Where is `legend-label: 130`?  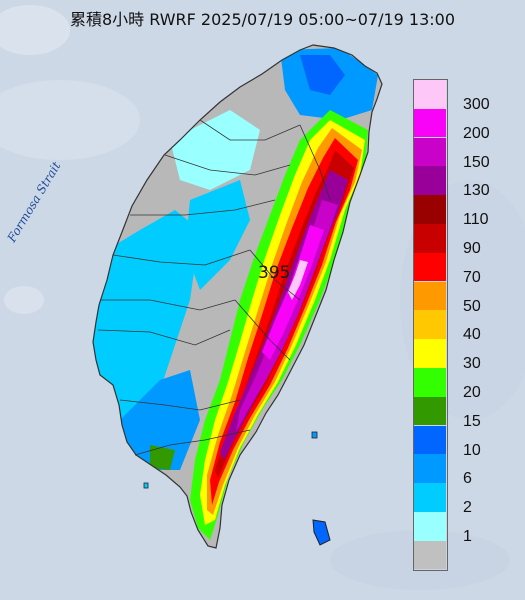 legend-label: 130 is located at coordinates (476, 191).